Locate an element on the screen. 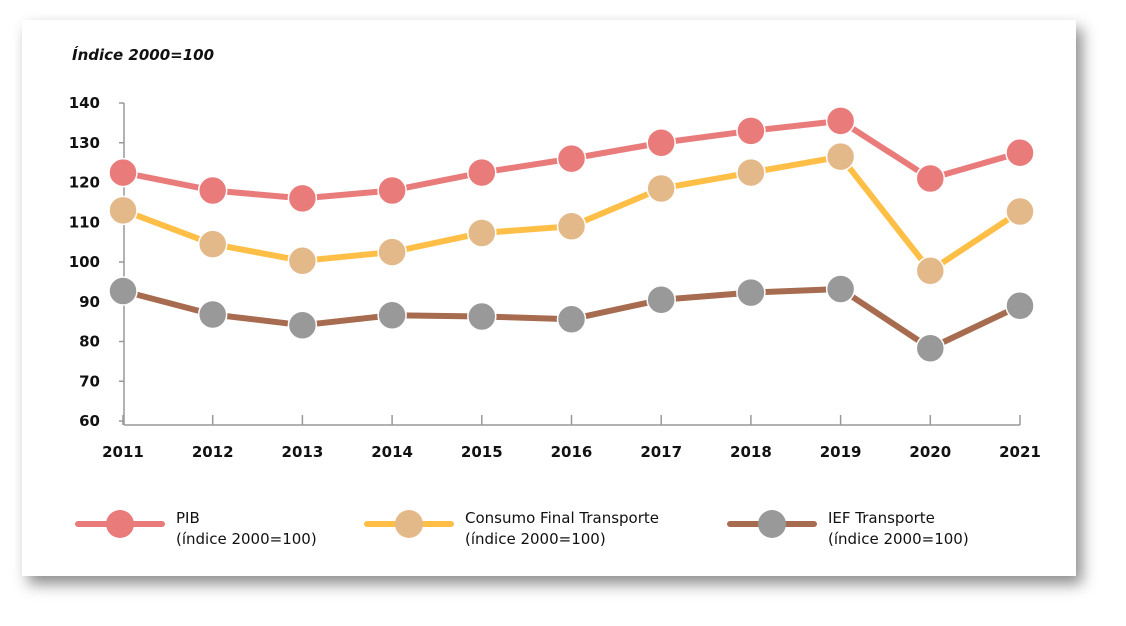 This screenshot has width=1126, height=626. x-tick-label: 2014 is located at coordinates (392, 452).